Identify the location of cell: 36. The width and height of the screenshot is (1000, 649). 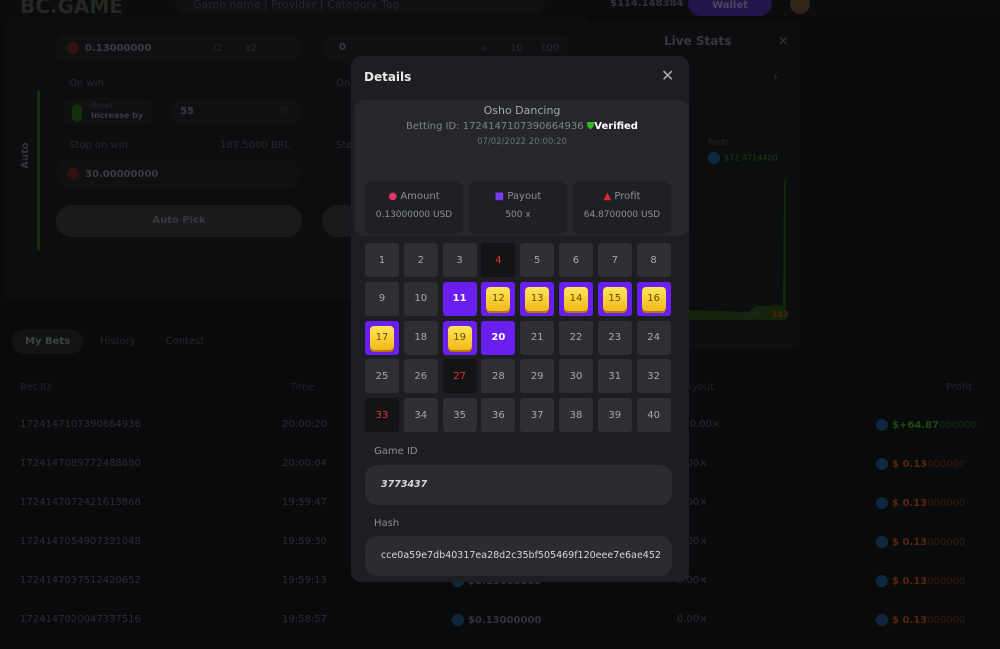
(498, 415).